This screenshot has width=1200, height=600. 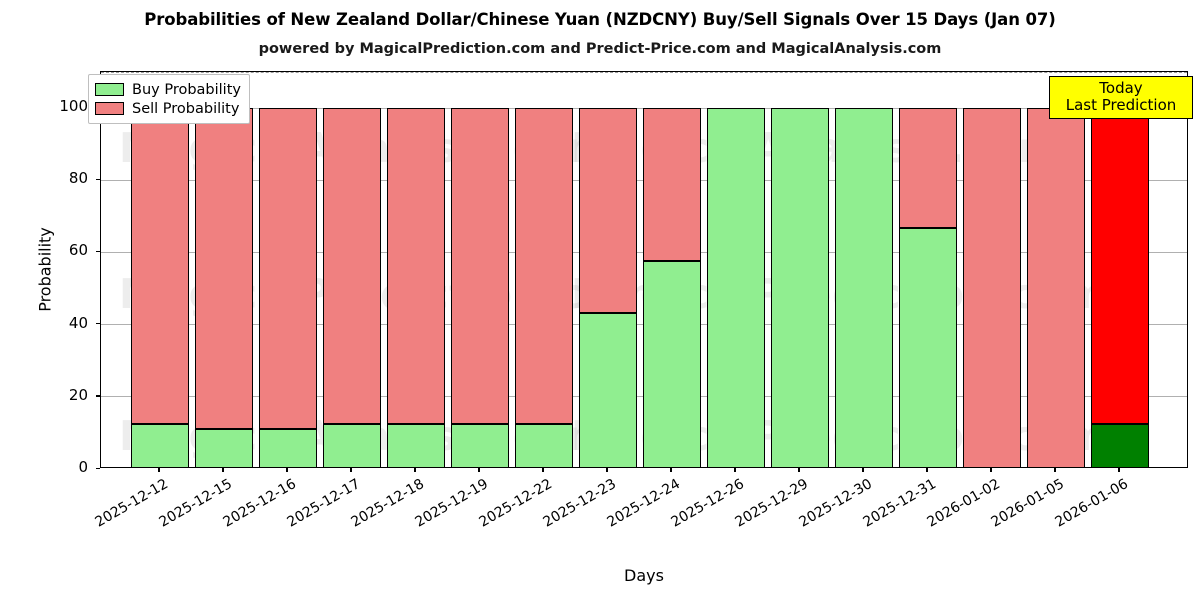 I want to click on chart-legend: Buy Probability Sell Probability, so click(x=169, y=99).